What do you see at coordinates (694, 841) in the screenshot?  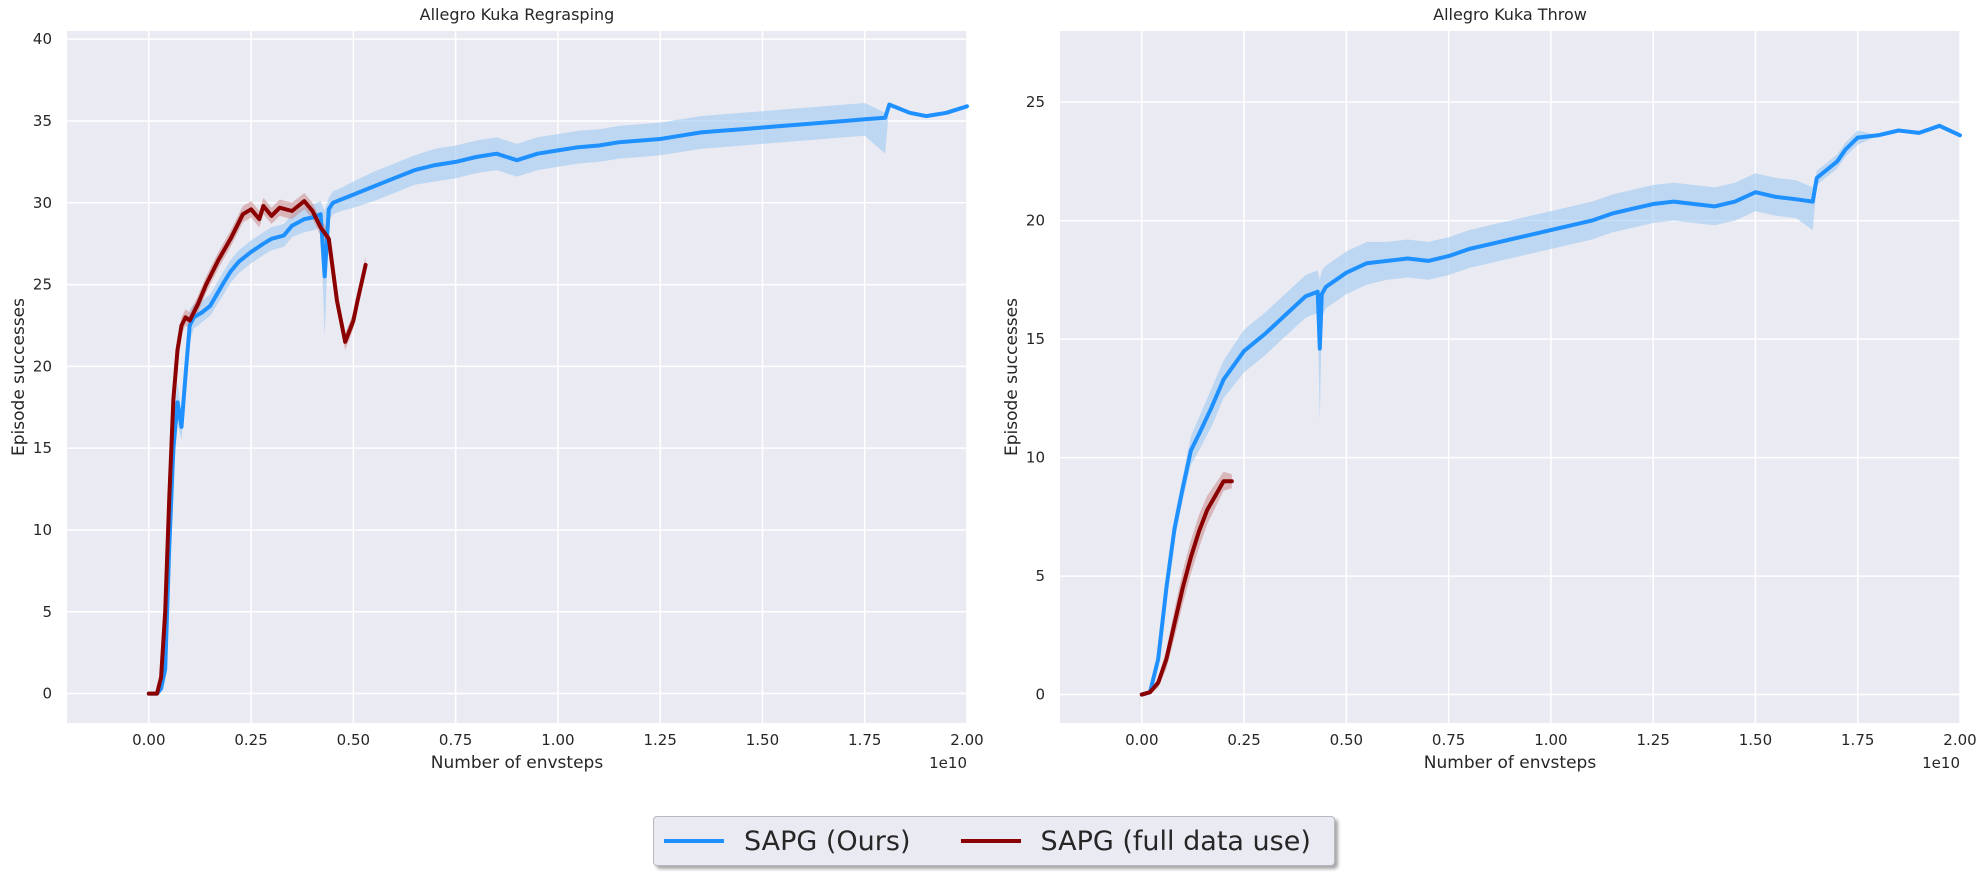 I see `legend-swatch-blue` at bounding box center [694, 841].